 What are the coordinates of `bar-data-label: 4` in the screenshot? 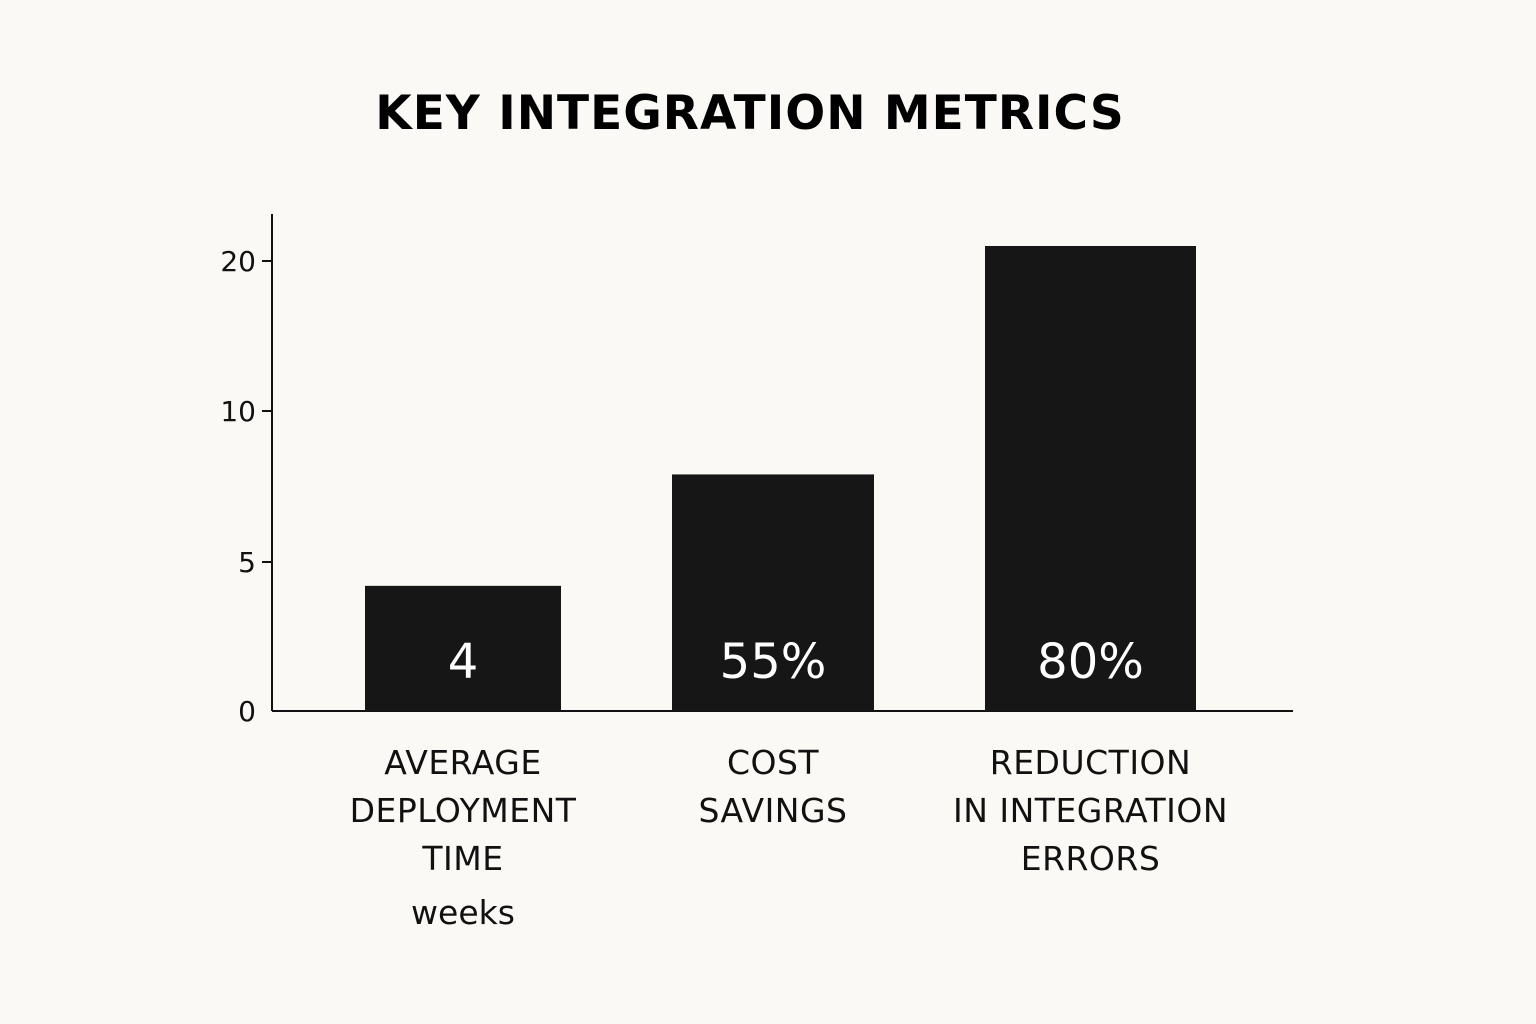 It's located at (463, 662).